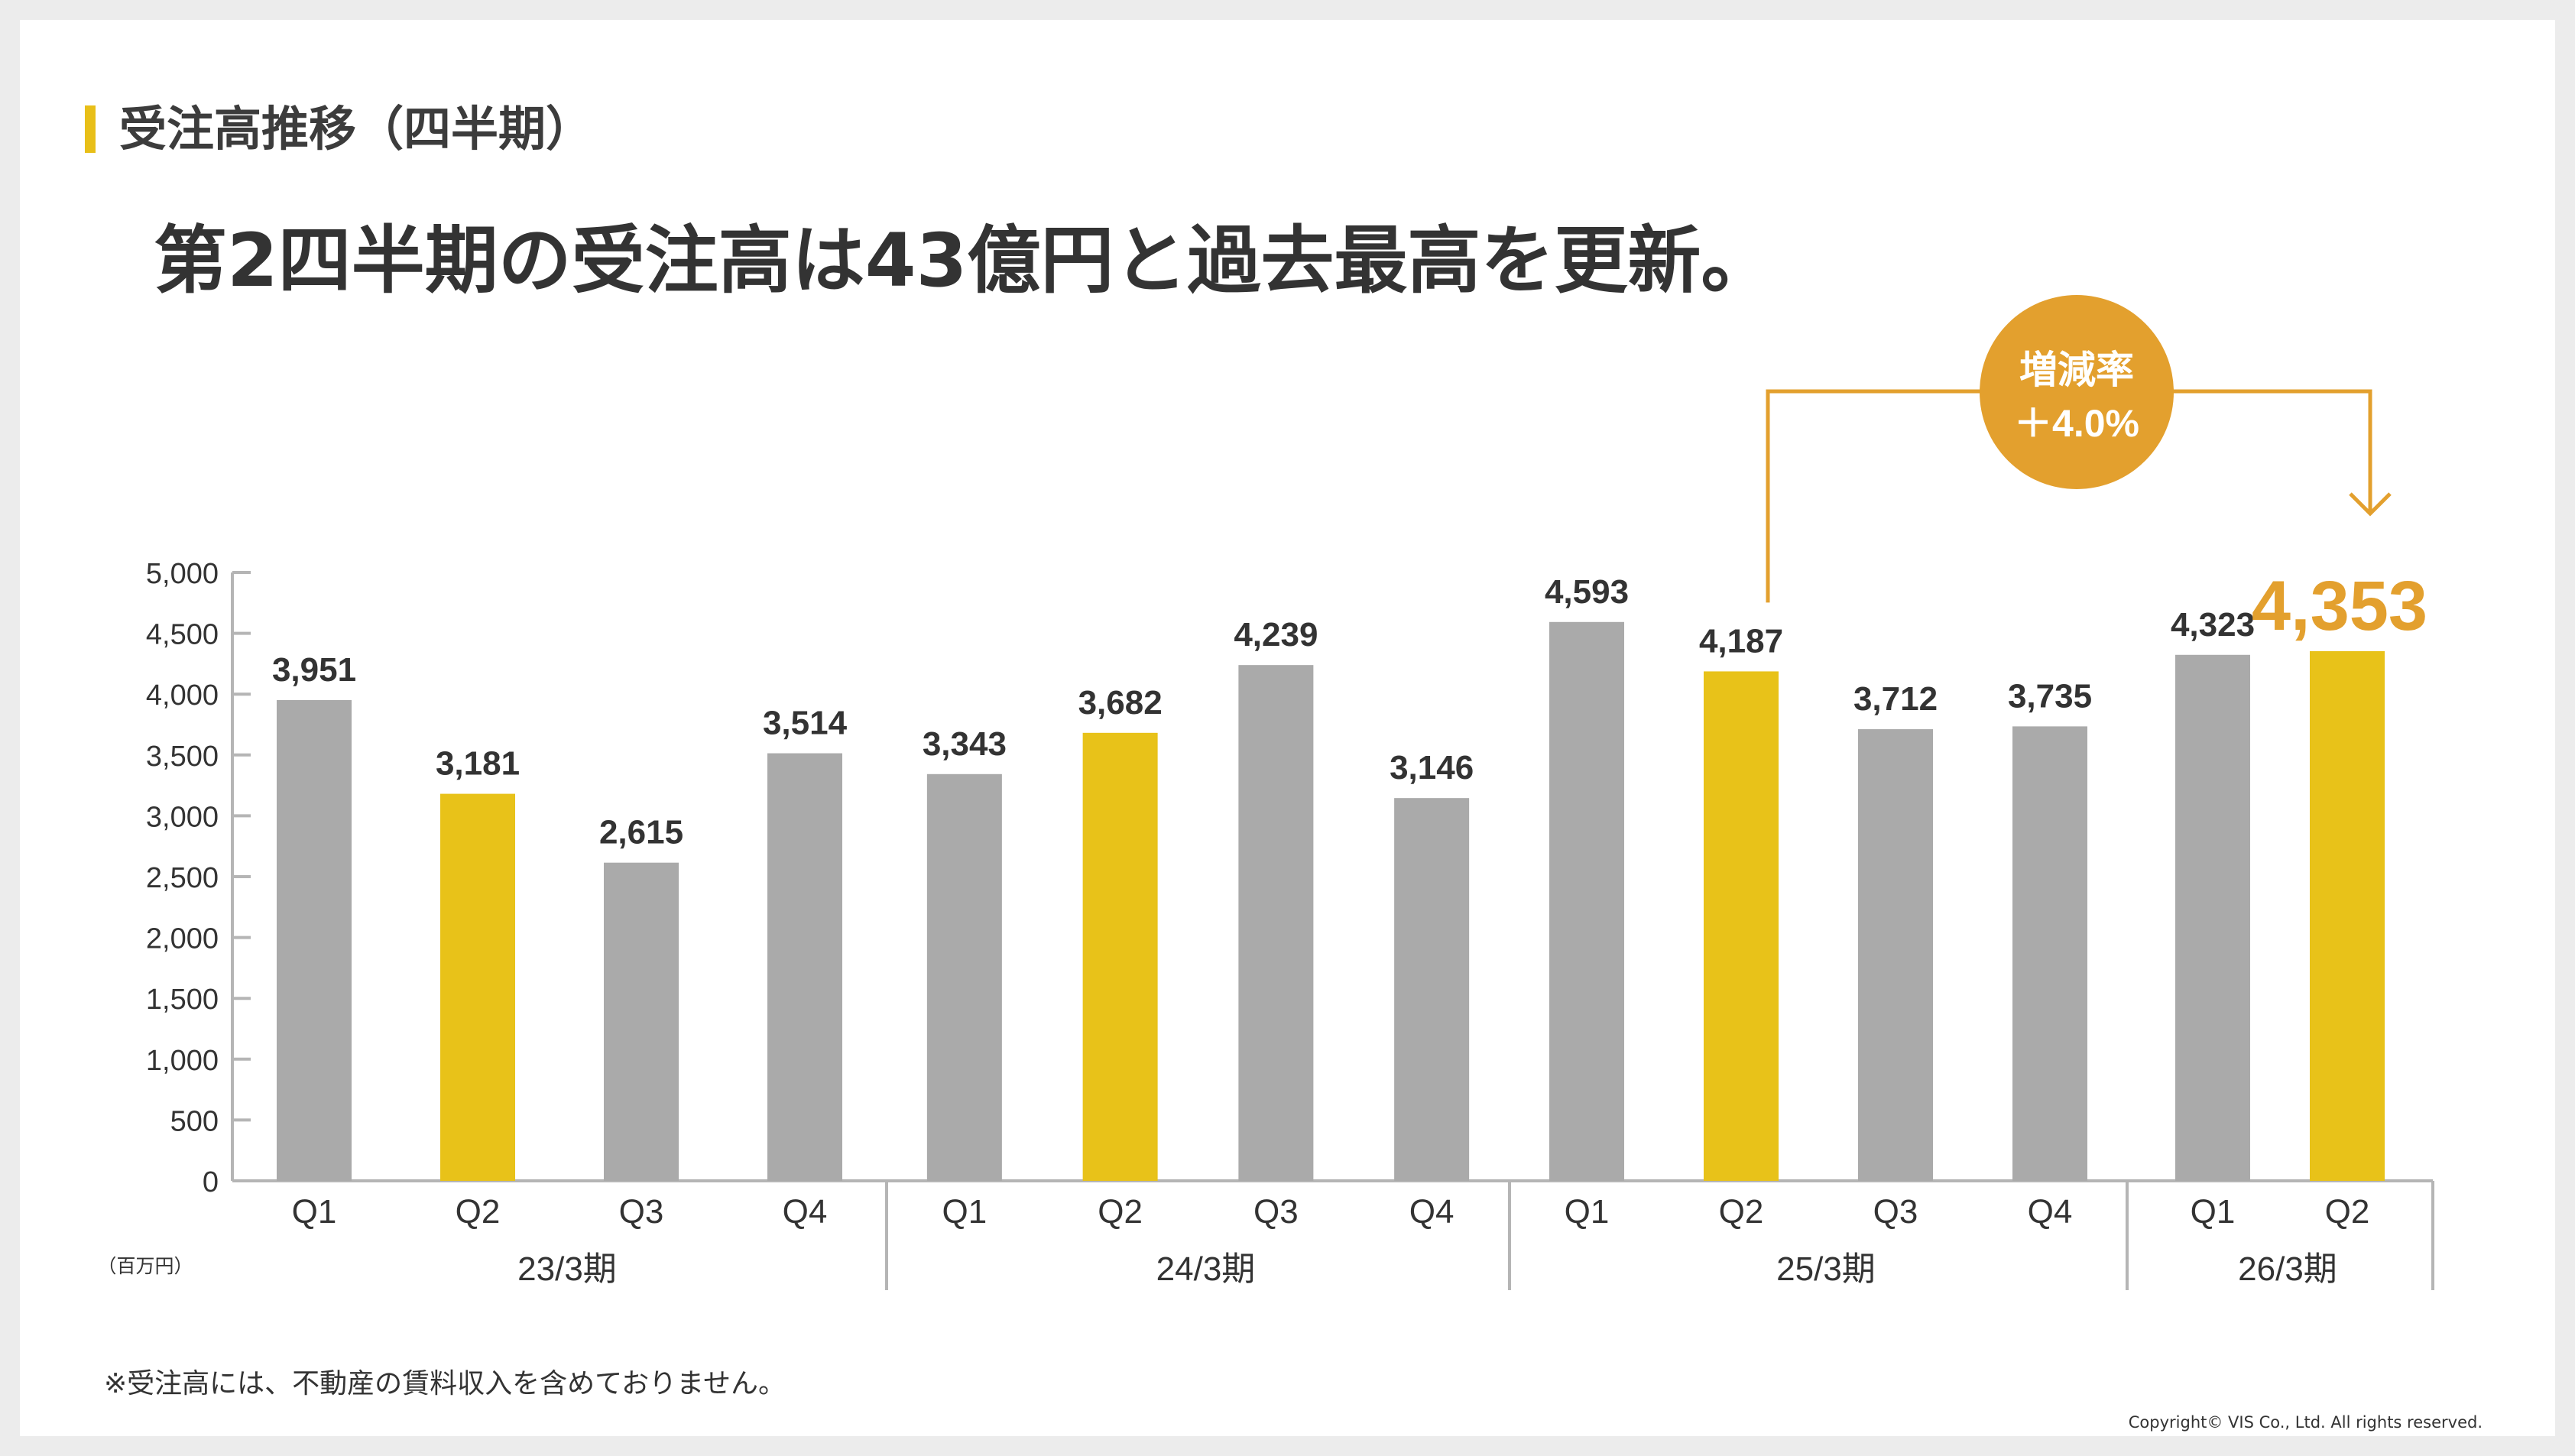 Image resolution: width=2575 pixels, height=1456 pixels. What do you see at coordinates (1586, 901) in the screenshot?
I see `bar-25/3期-Q1` at bounding box center [1586, 901].